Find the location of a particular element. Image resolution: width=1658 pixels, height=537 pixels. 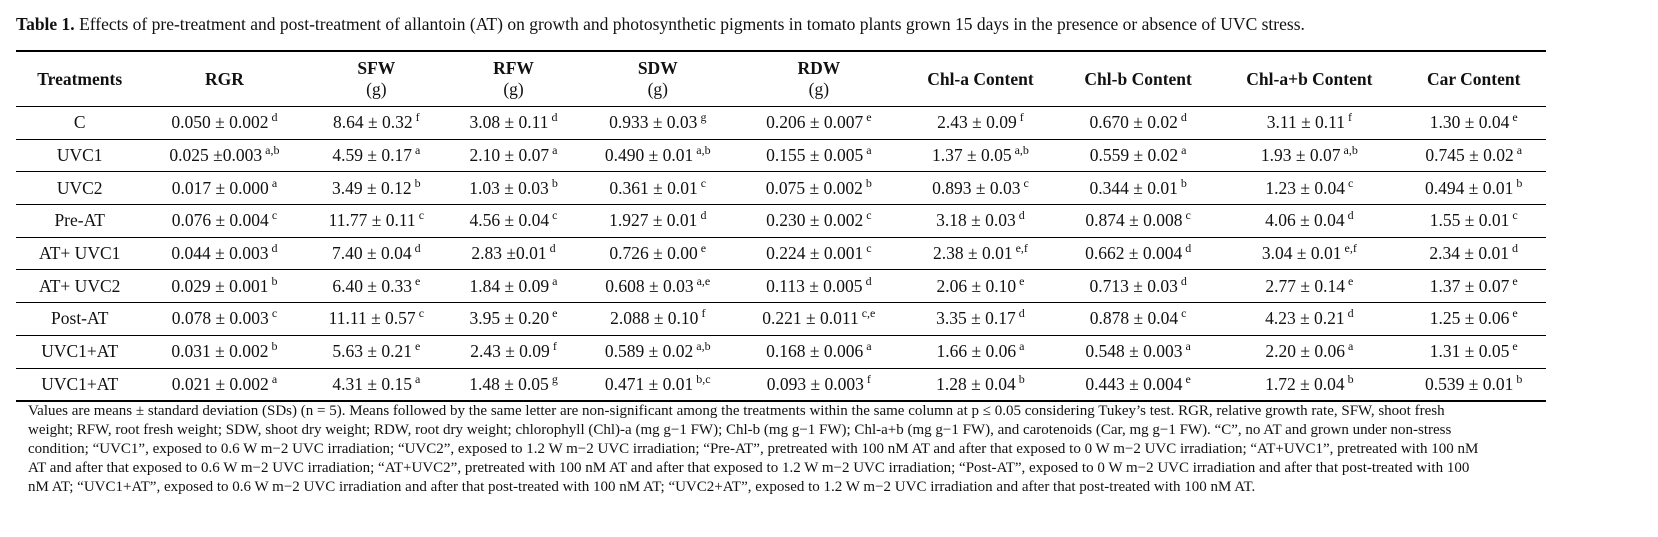

value-cell: 7.40 ± 0.04 d is located at coordinates (376, 253).